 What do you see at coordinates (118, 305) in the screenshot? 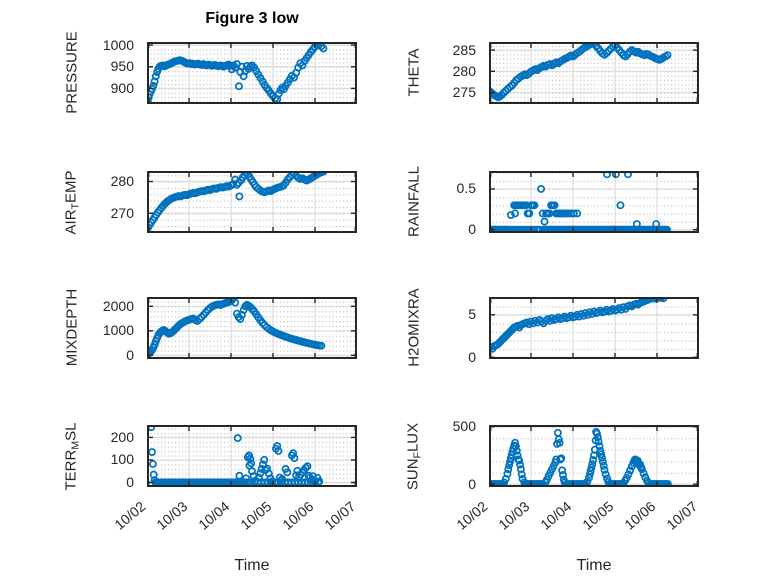
I see `y-tick-label: 2000` at bounding box center [118, 305].